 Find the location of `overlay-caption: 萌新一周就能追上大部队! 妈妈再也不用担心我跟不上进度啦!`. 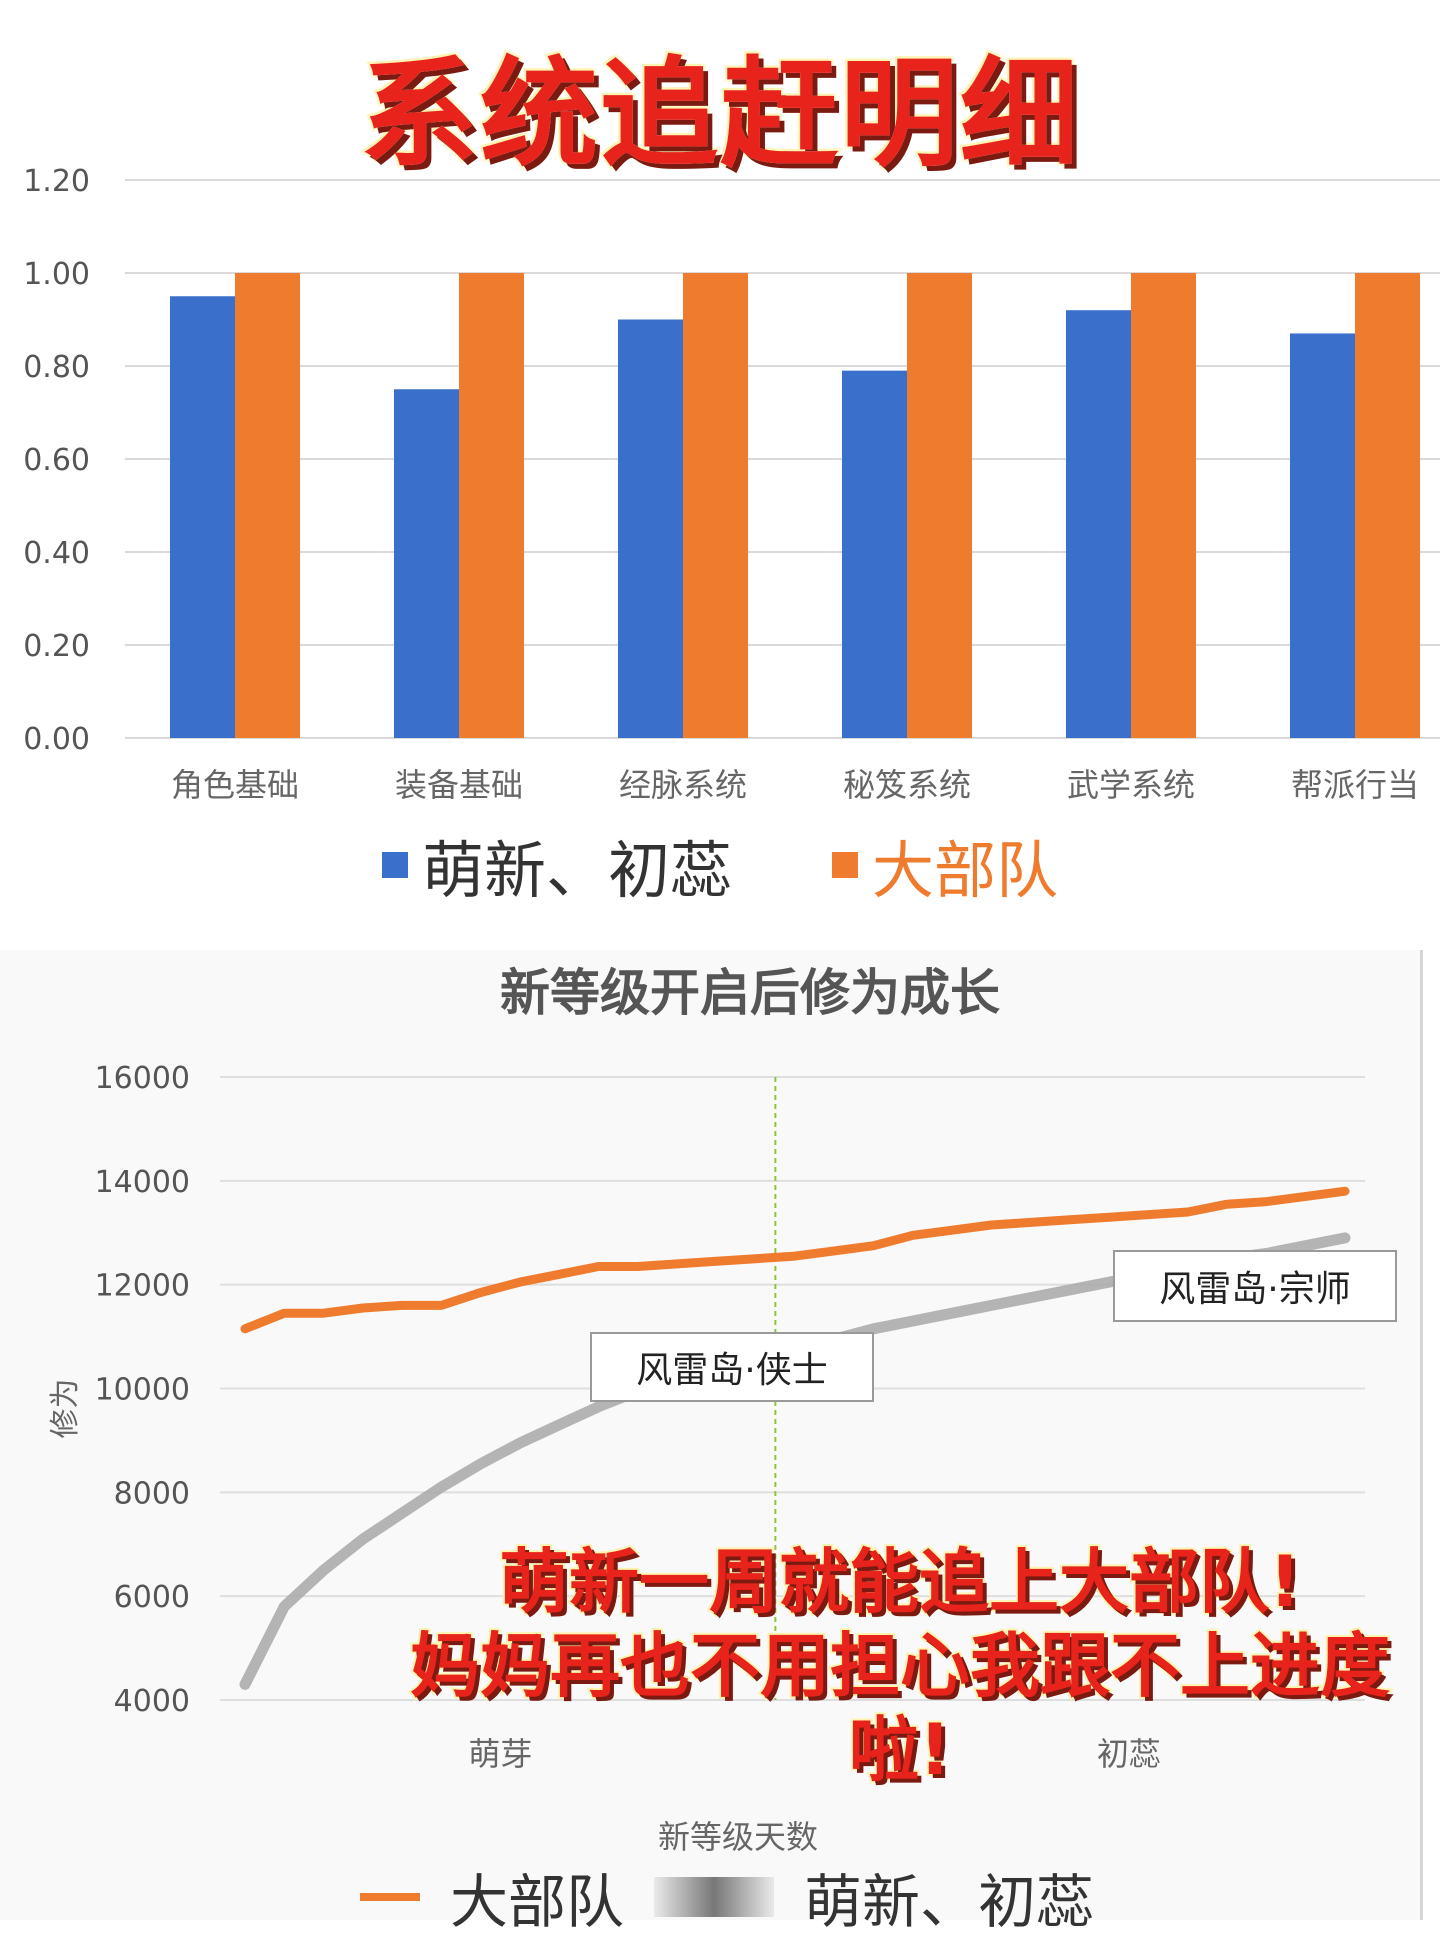

overlay-caption: 萌新一周就能追上大部队! 妈妈再也不用担心我跟不上进度啦! is located at coordinates (900, 1666).